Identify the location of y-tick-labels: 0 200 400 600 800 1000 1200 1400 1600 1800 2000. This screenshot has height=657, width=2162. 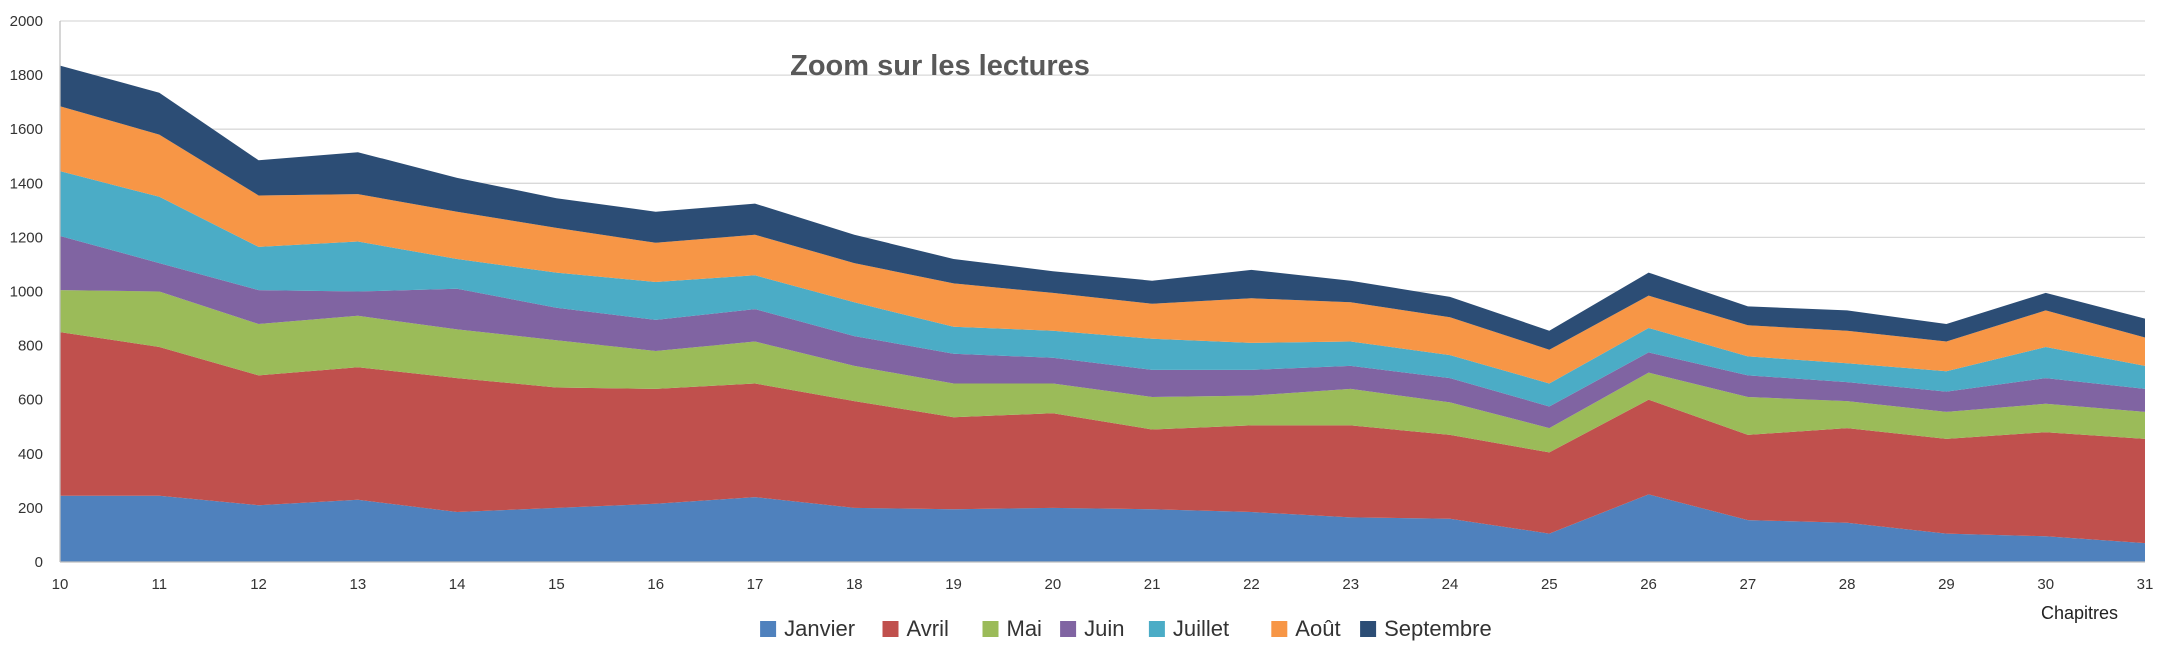
(26, 292).